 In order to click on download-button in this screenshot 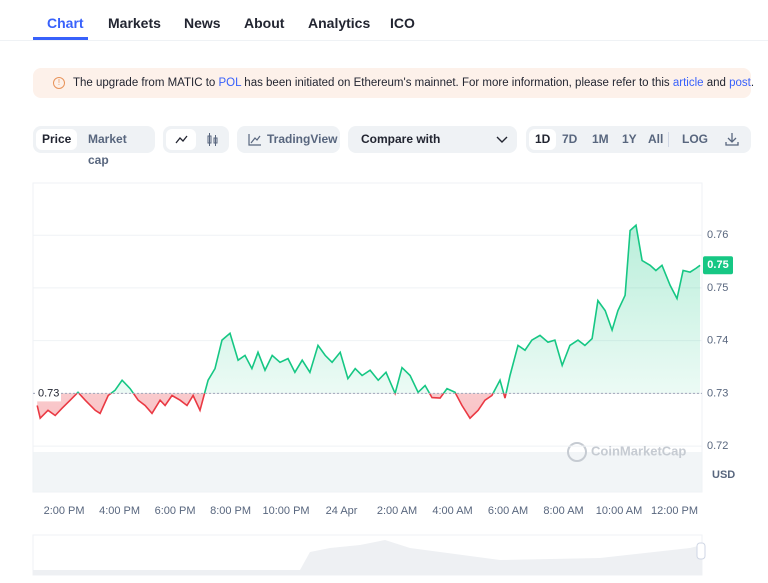, I will do `click(732, 139)`.